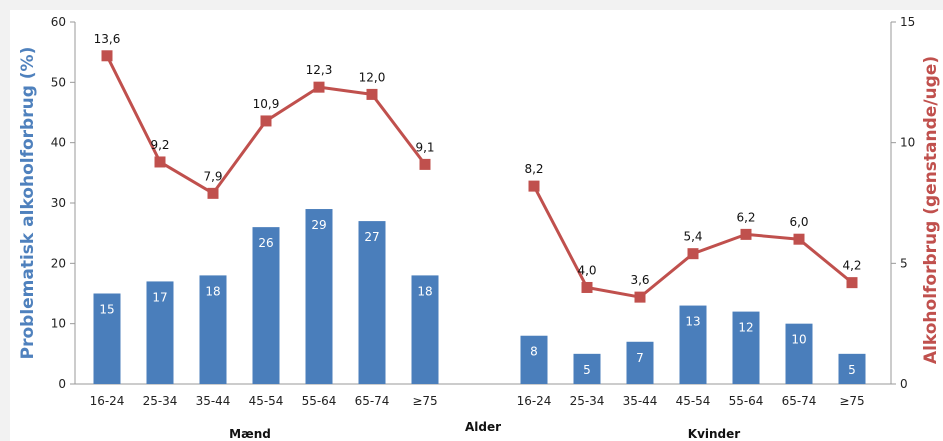 Image resolution: width=943 pixels, height=441 pixels. Describe the element at coordinates (904, 384) in the screenshot. I see `right-y-tick-label: 0` at that location.